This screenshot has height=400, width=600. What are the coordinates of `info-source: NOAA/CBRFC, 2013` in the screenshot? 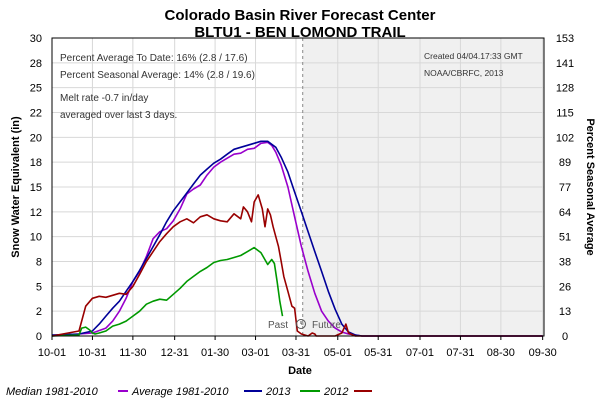 It's located at (464, 73).